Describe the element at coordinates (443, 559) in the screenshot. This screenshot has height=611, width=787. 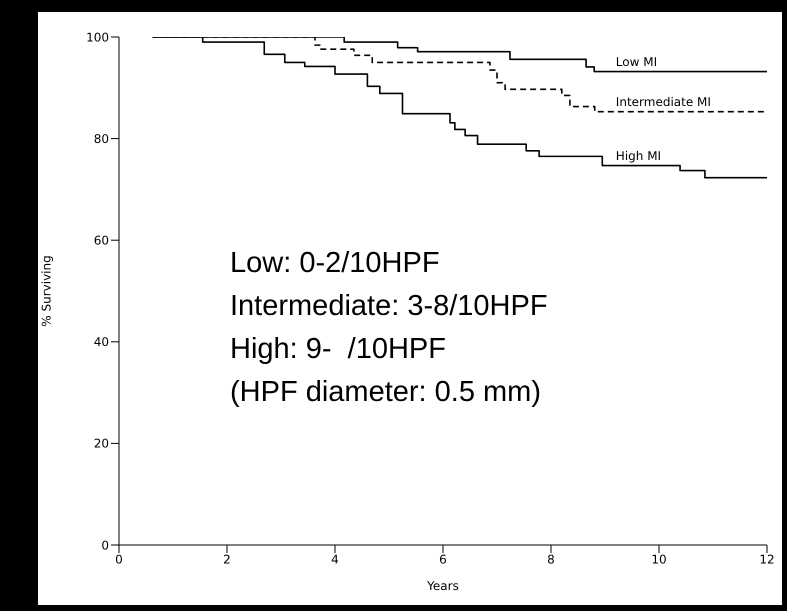
I see `x-tick-label: 6` at that location.